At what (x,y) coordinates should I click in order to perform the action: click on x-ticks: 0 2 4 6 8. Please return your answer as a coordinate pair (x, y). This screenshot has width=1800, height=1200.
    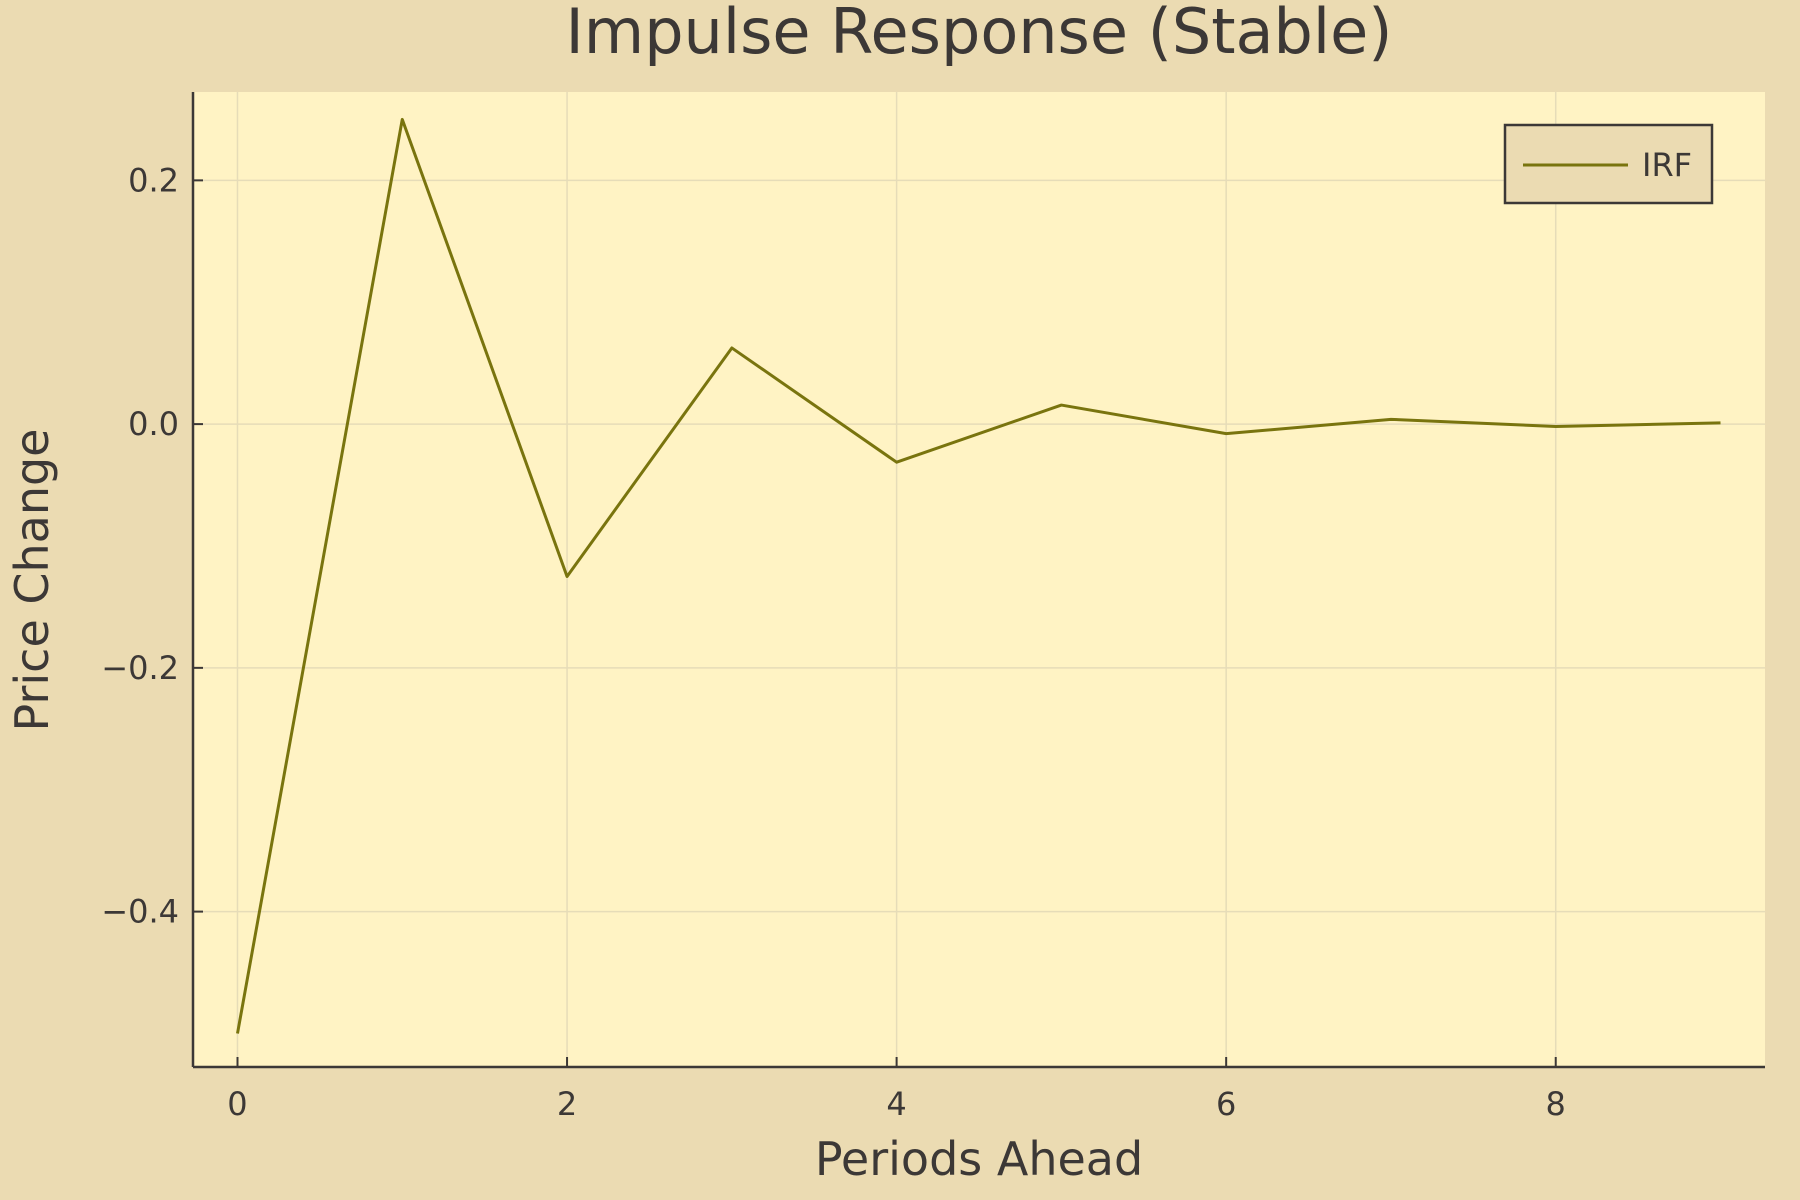
    Looking at the image, I should click on (896, 1090).